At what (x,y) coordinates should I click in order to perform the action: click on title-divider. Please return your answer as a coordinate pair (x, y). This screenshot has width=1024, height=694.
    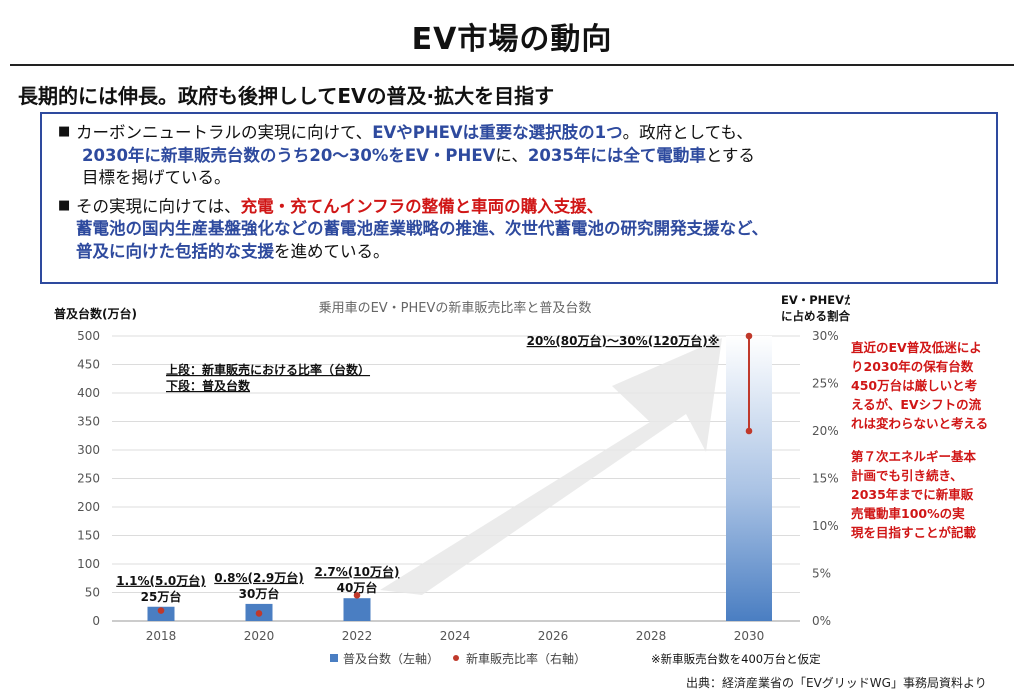
    Looking at the image, I should click on (512, 65).